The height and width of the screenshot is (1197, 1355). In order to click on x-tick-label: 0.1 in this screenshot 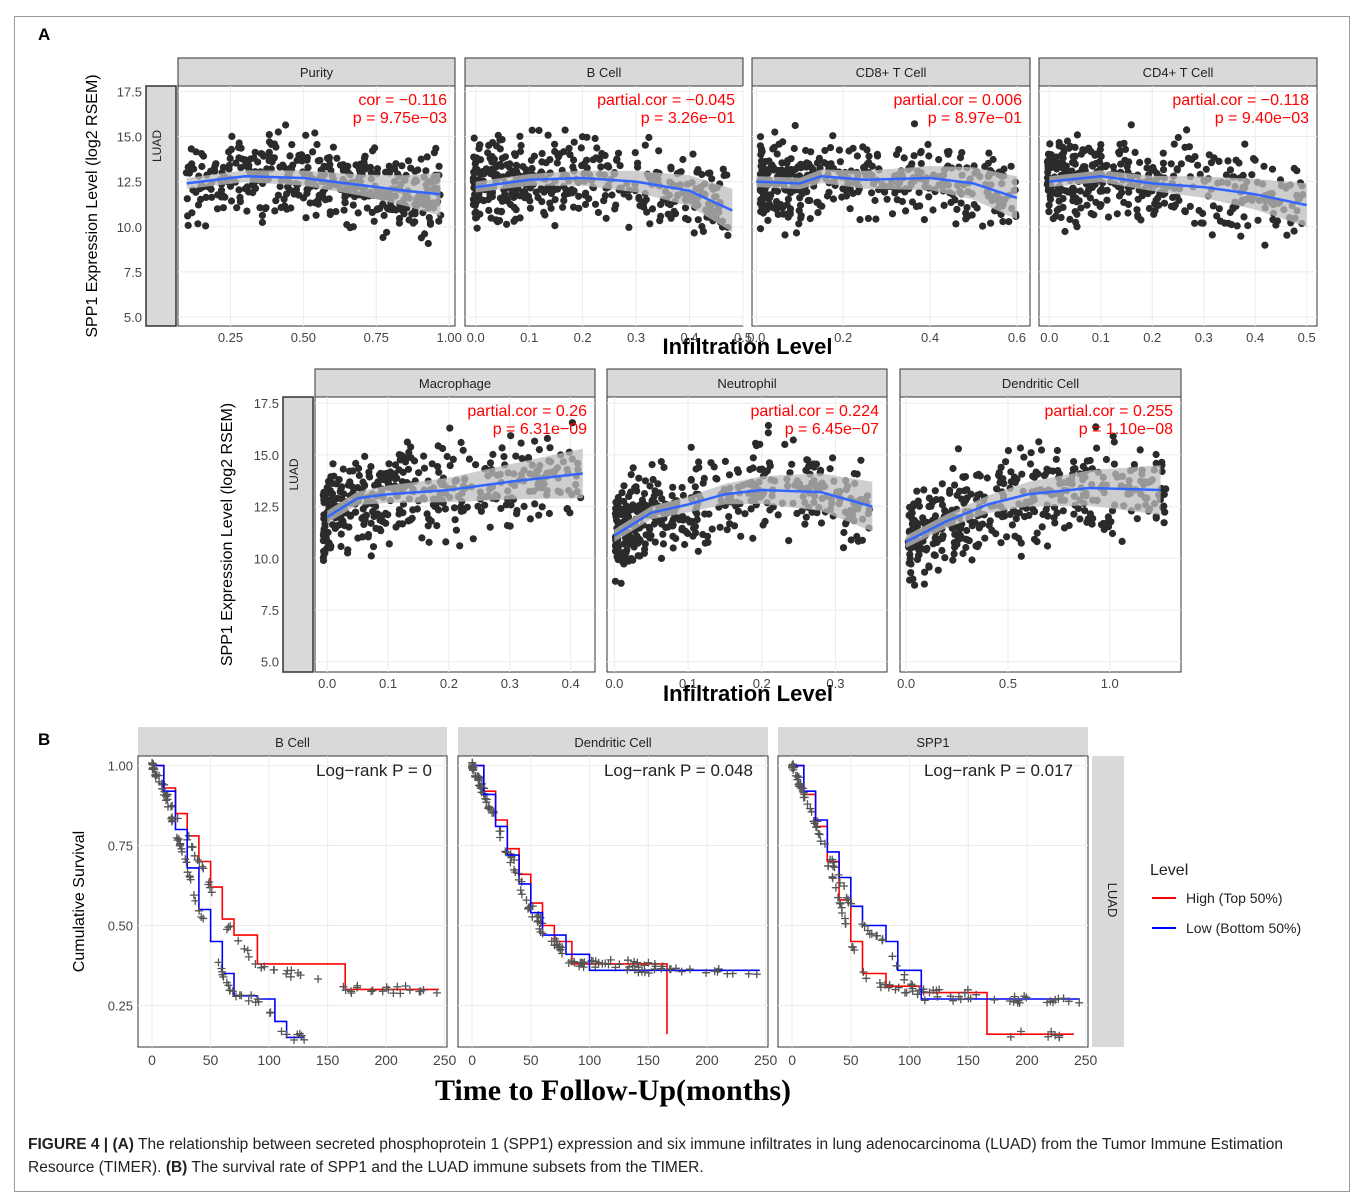, I will do `click(688, 683)`.